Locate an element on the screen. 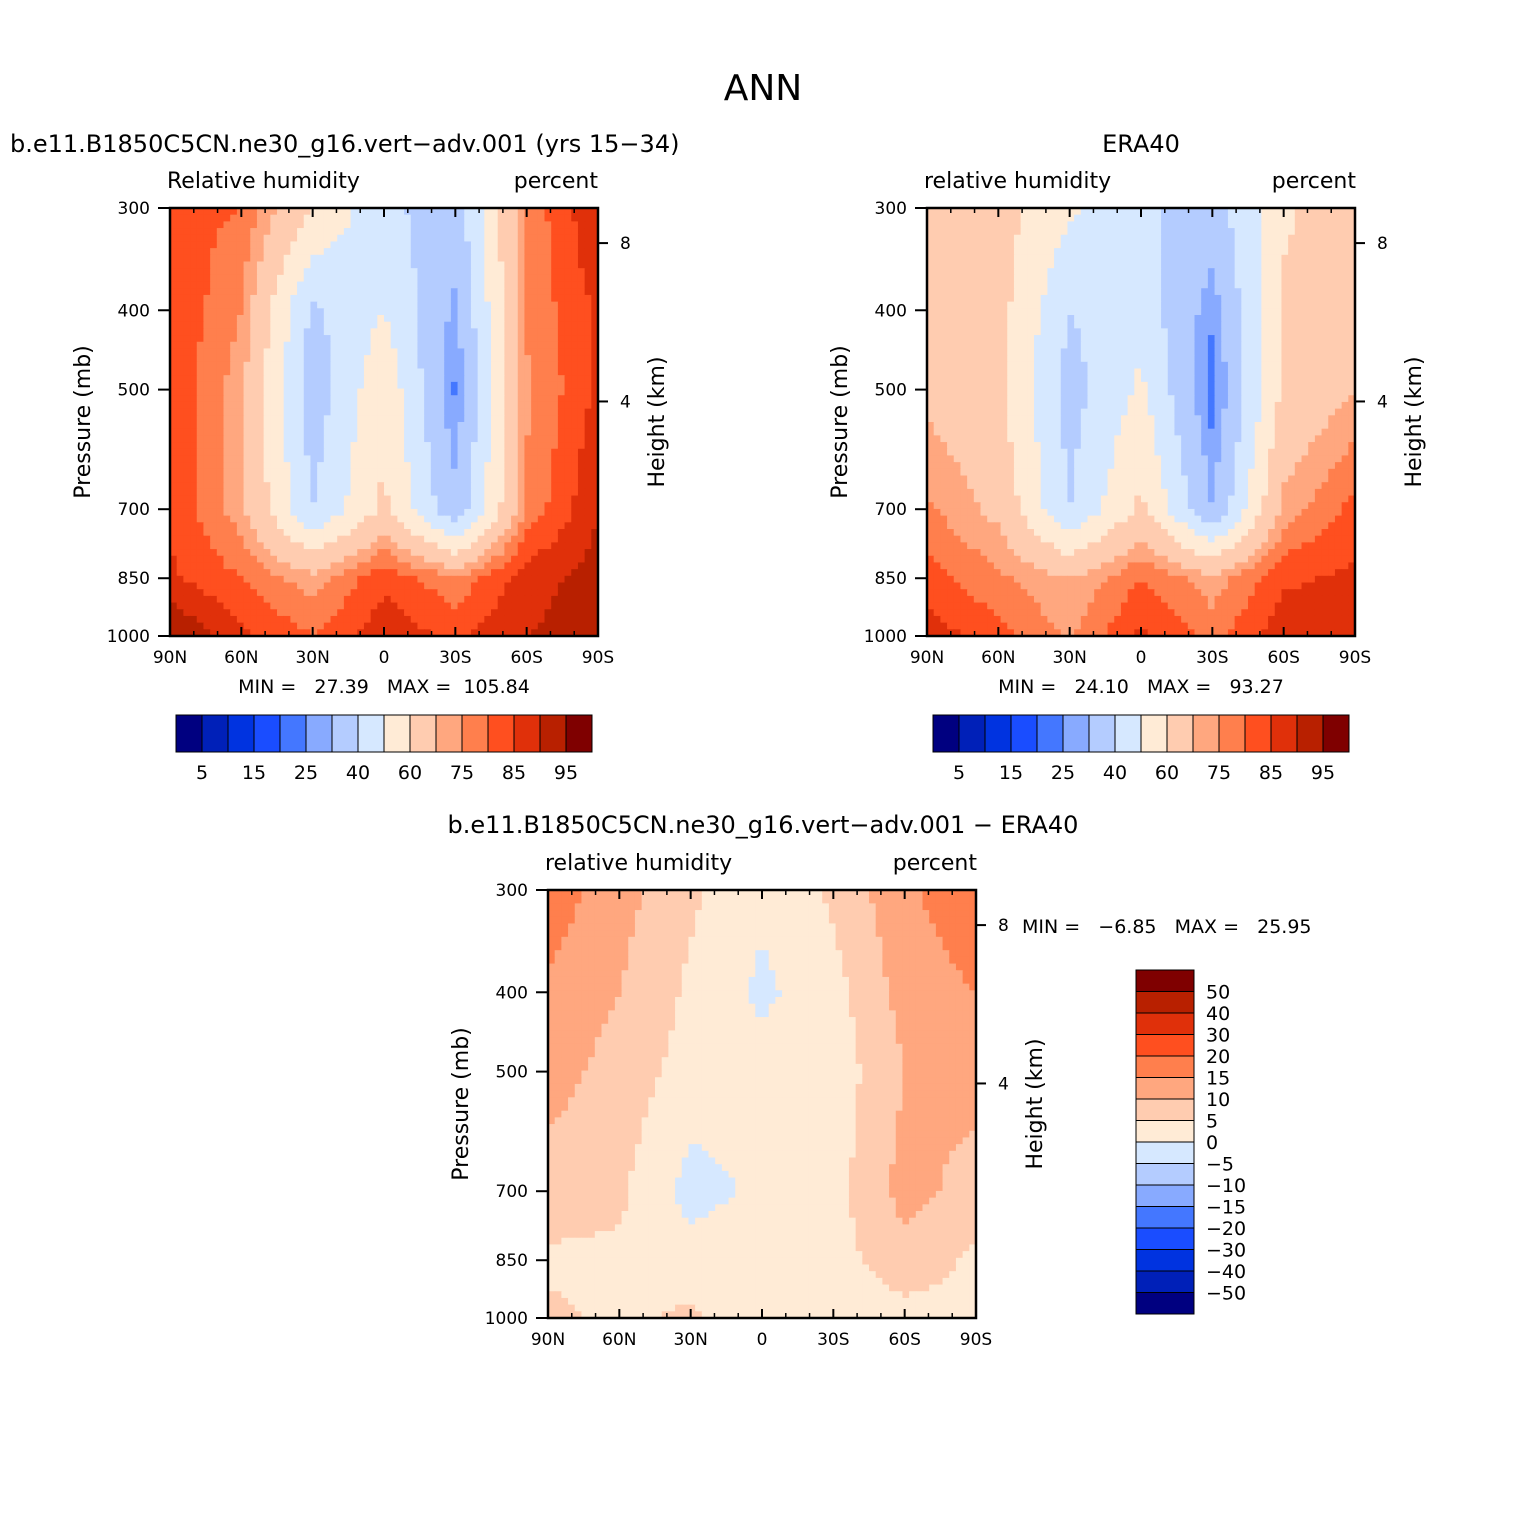 This screenshot has height=1525, width=1525. colorbar-swatch is located at coordinates (449, 733).